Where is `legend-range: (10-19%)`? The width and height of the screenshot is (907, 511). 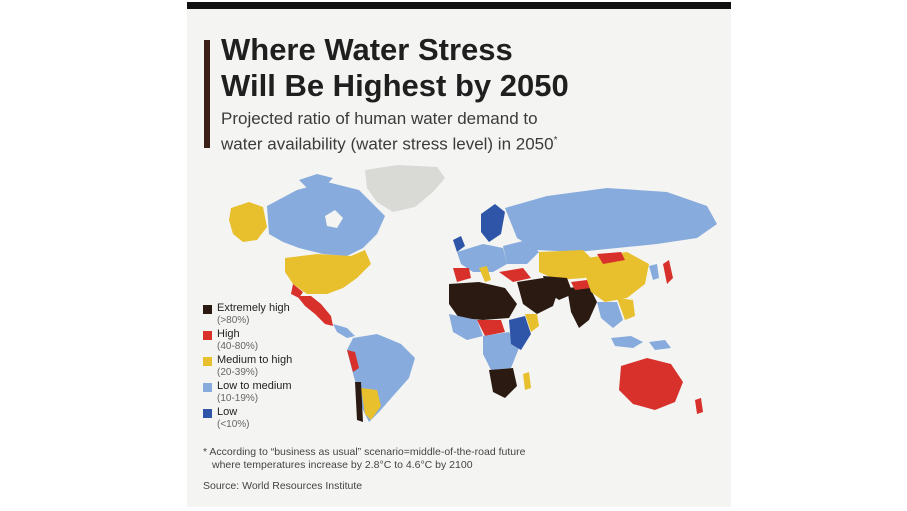
legend-range: (10-19%) is located at coordinates (238, 398).